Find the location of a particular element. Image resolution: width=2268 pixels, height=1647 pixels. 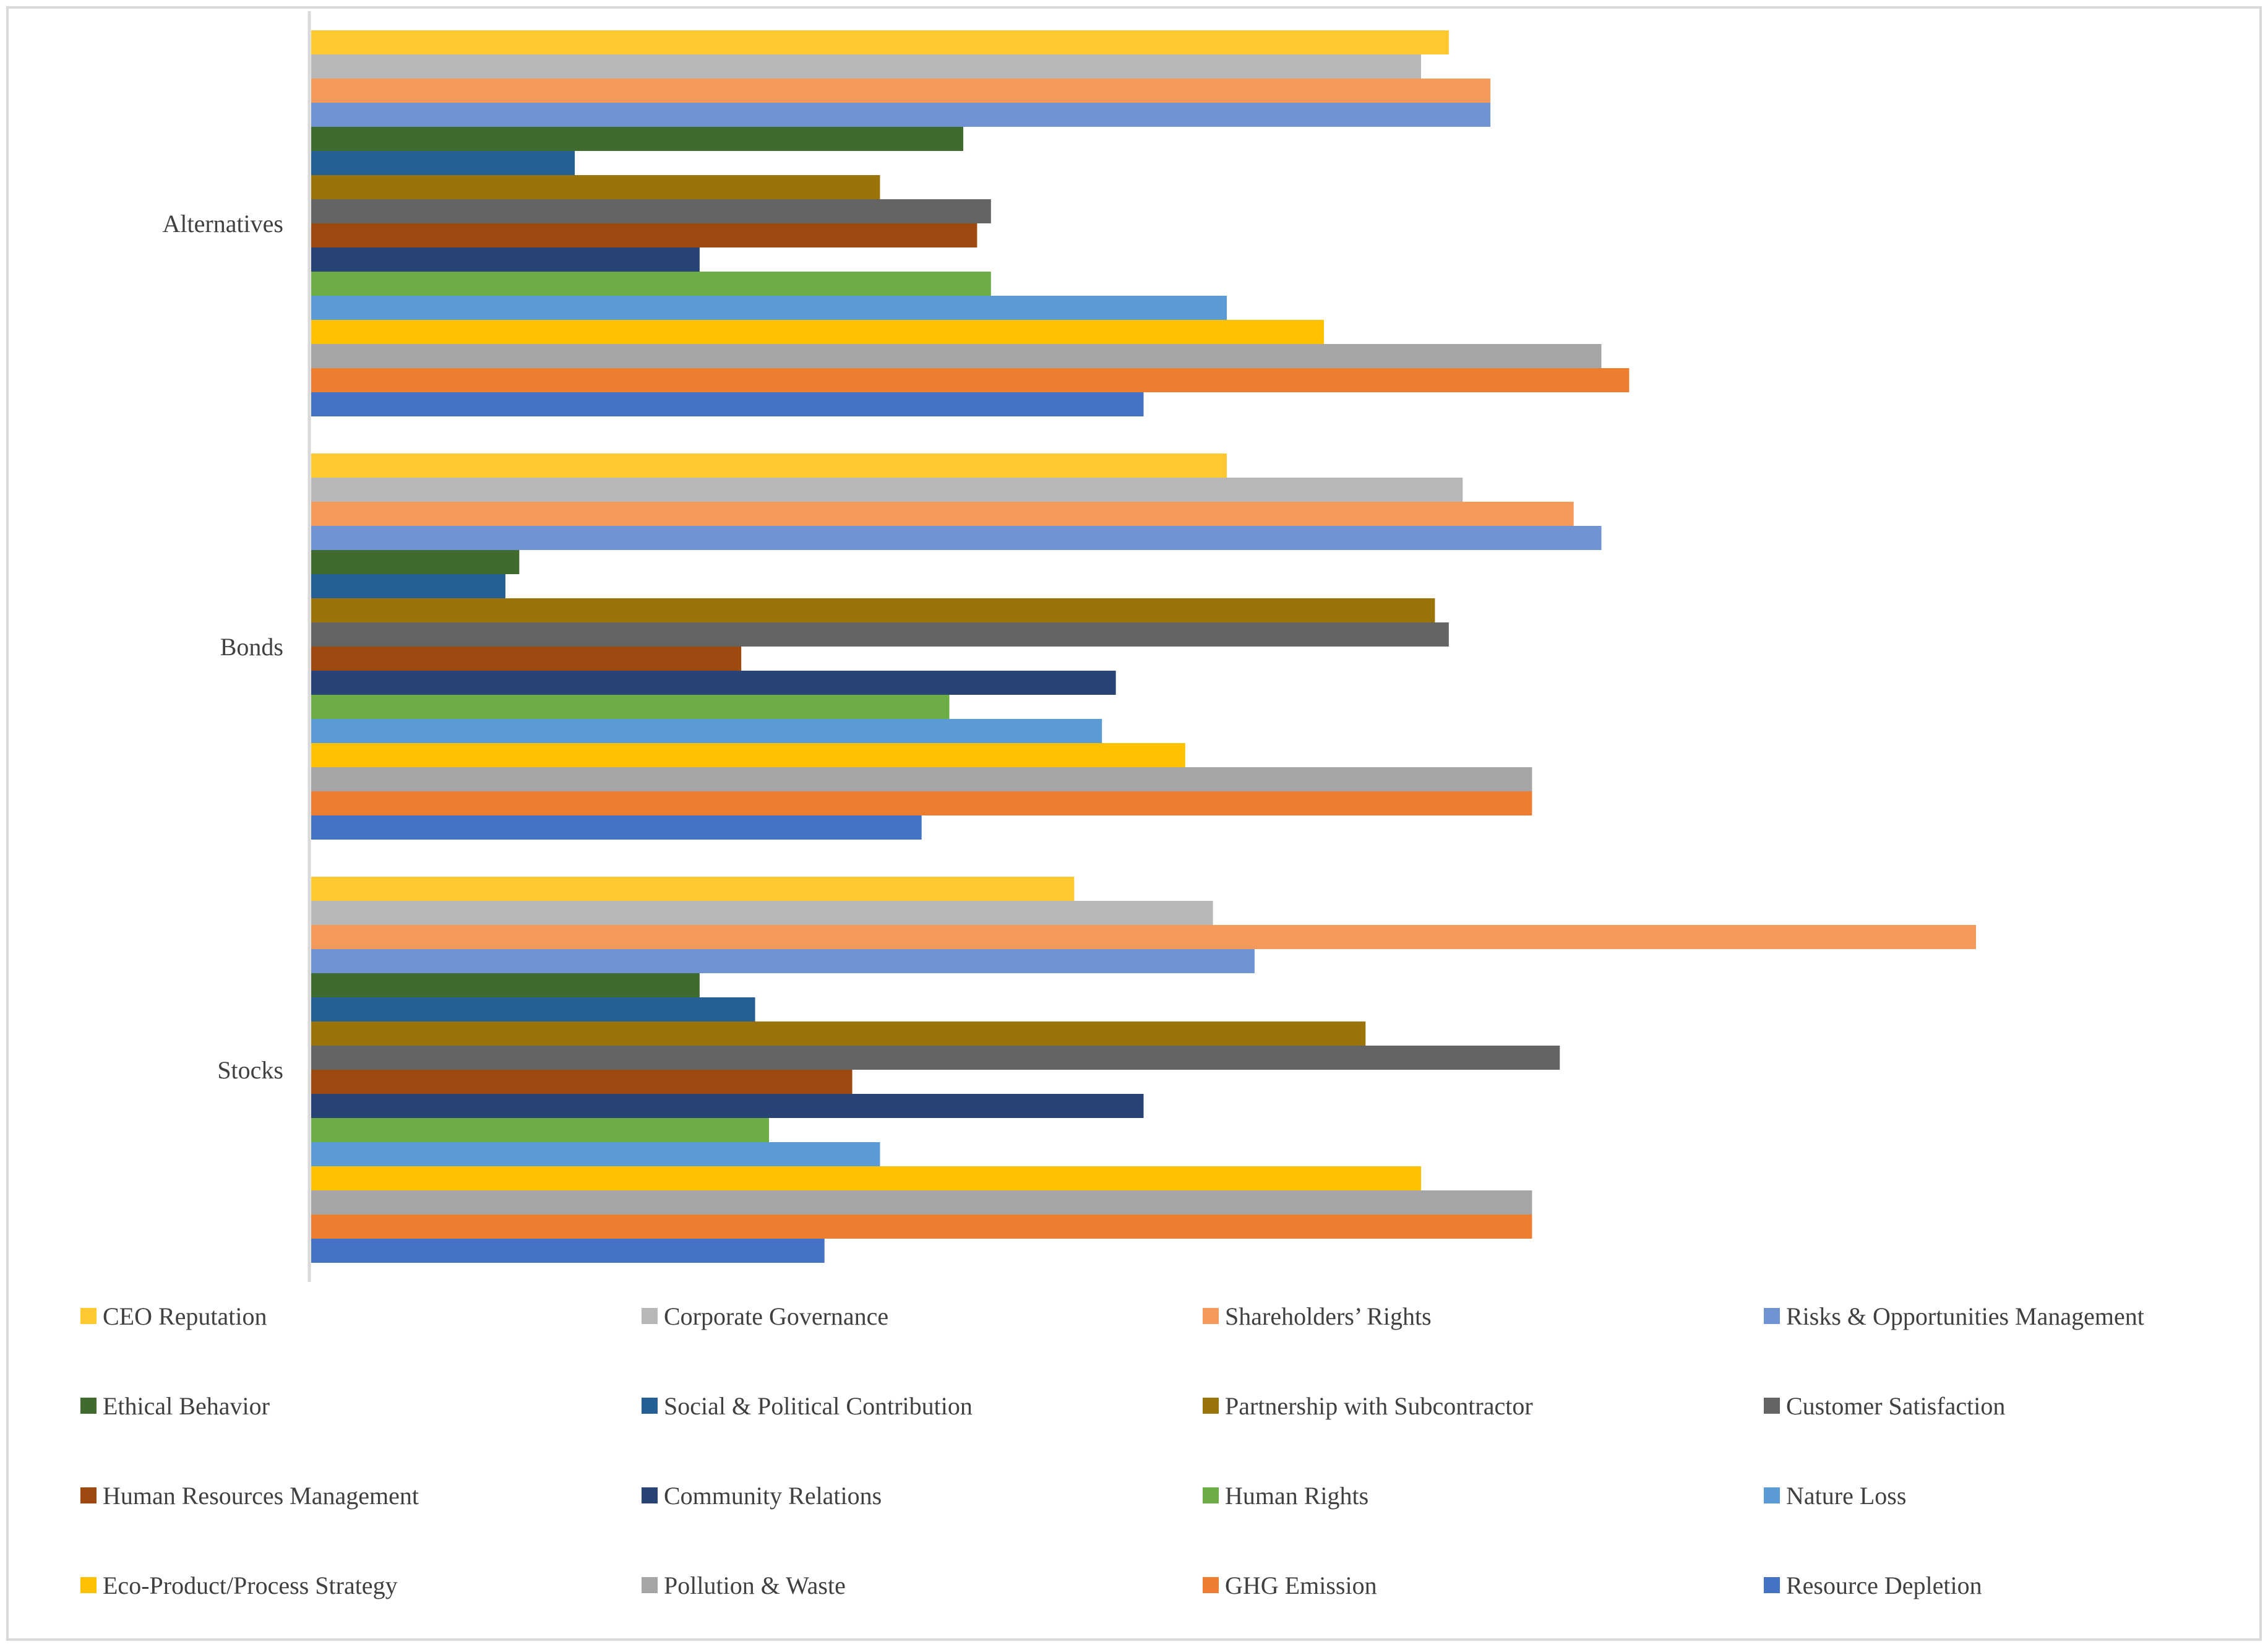

bar-bonds-resource-depletion is located at coordinates (616, 827).